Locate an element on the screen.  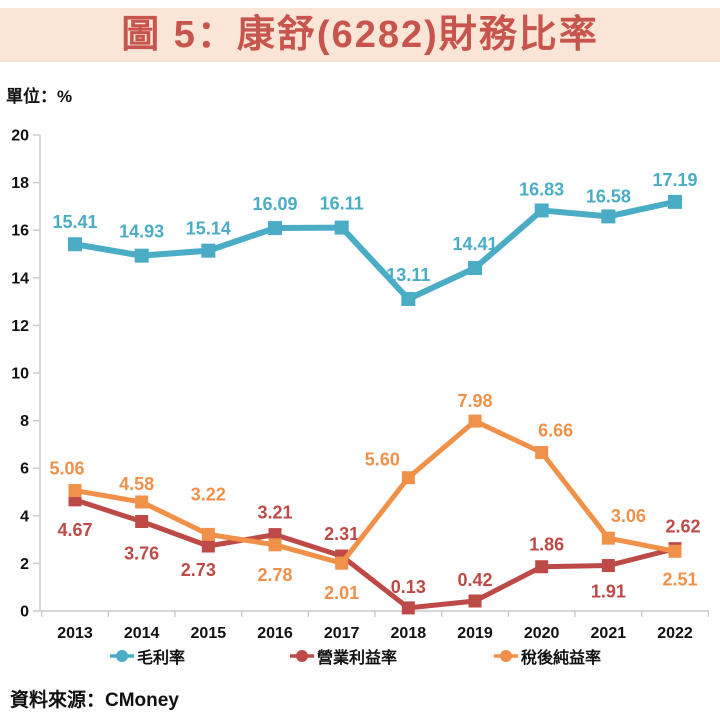
chart-legend: 毛利率 營業利益率 稅後純益率 is located at coordinates (360, 656).